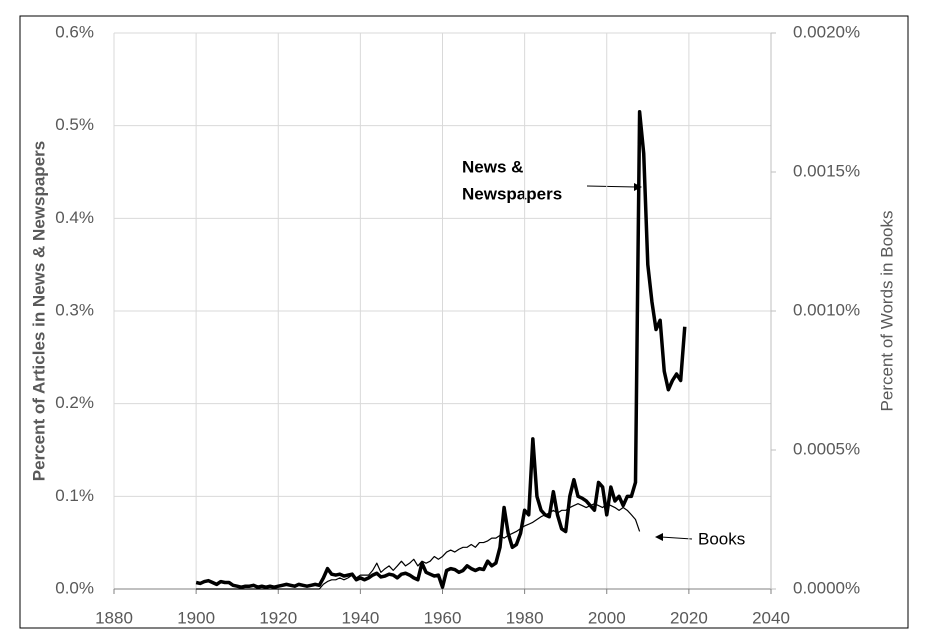 Image resolution: width=928 pixels, height=644 pixels. What do you see at coordinates (443, 617) in the screenshot?
I see `x-tick-label: 1960` at bounding box center [443, 617].